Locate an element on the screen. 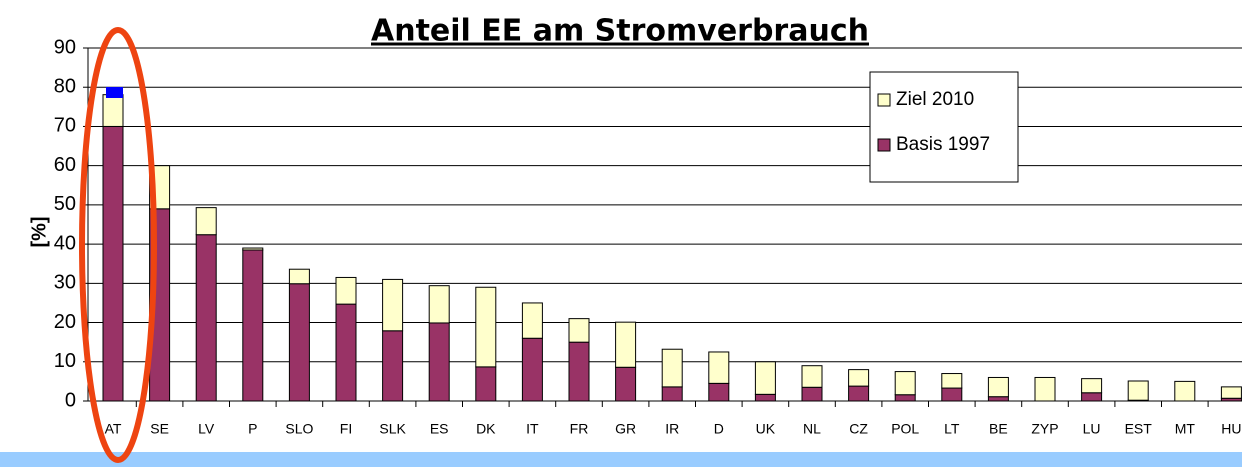 The width and height of the screenshot is (1242, 467). x-tick-label: LV is located at coordinates (206, 429).